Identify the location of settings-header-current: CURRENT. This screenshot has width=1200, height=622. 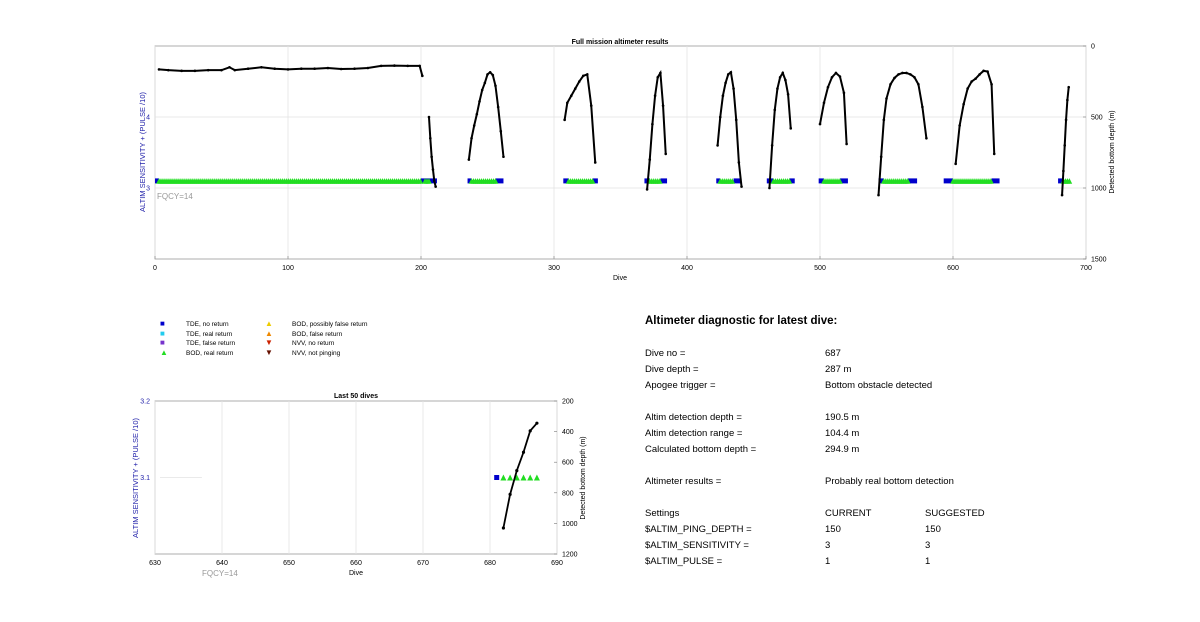
(848, 513).